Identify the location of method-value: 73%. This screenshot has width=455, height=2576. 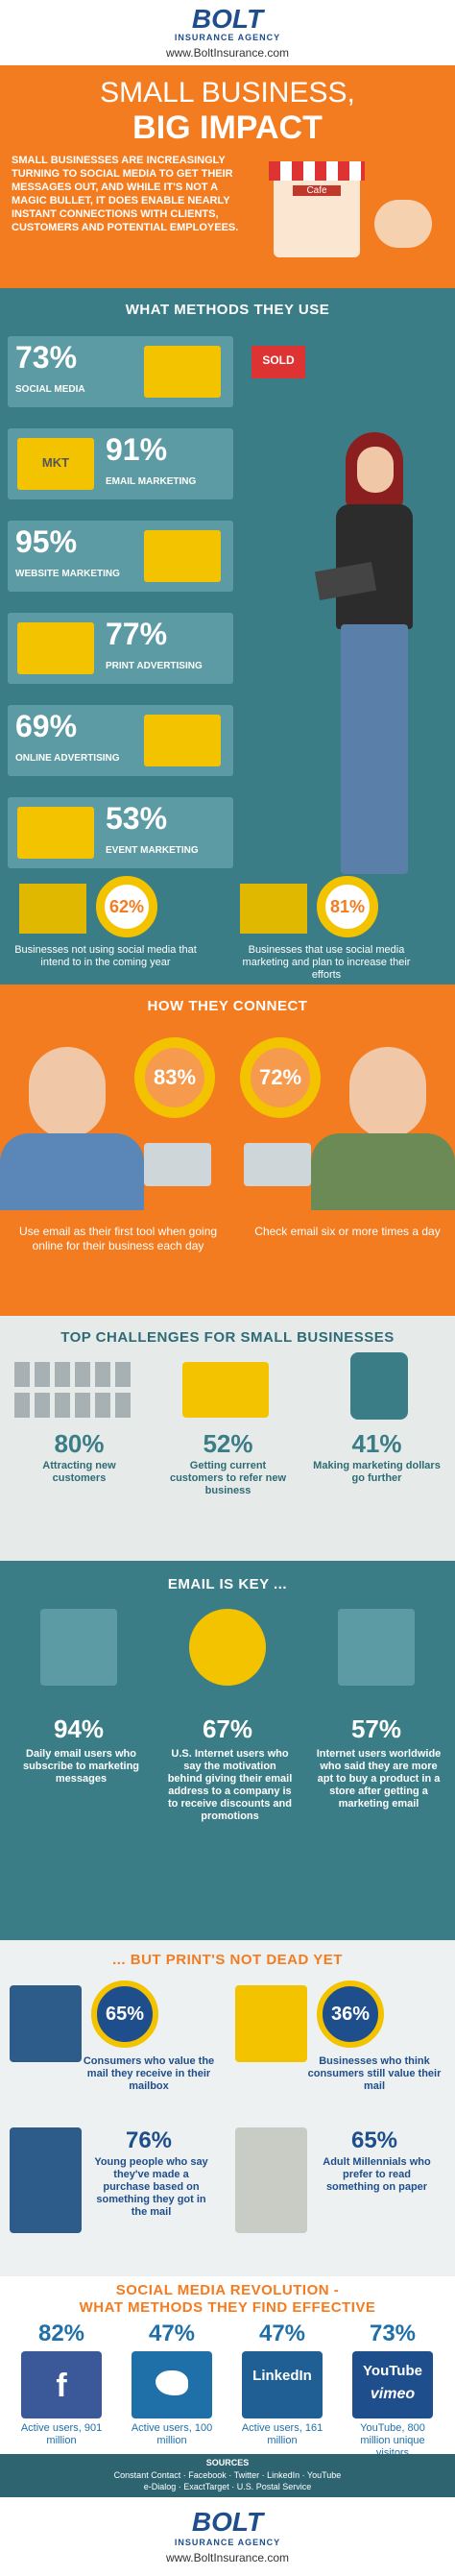
(47, 357).